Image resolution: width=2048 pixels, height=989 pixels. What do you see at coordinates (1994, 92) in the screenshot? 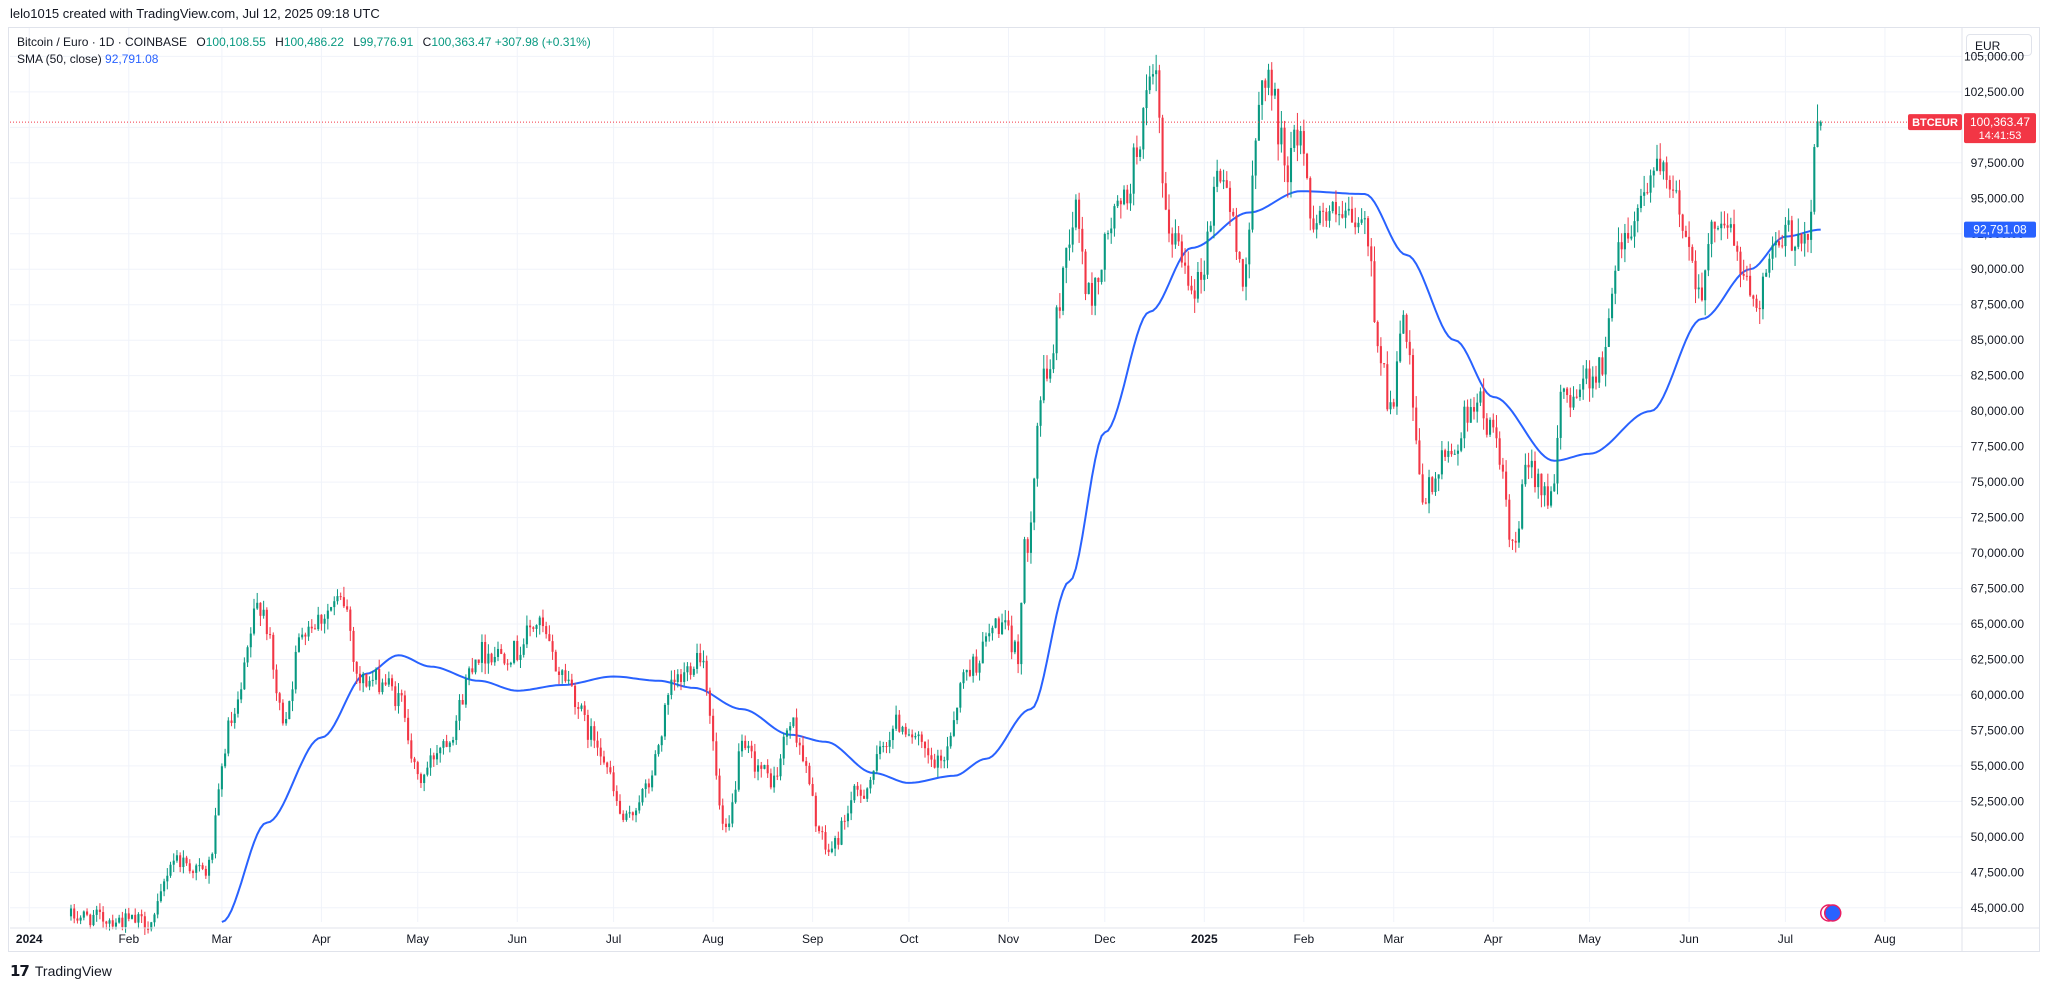
I see `y-axis-label: 102,500.00` at bounding box center [1994, 92].